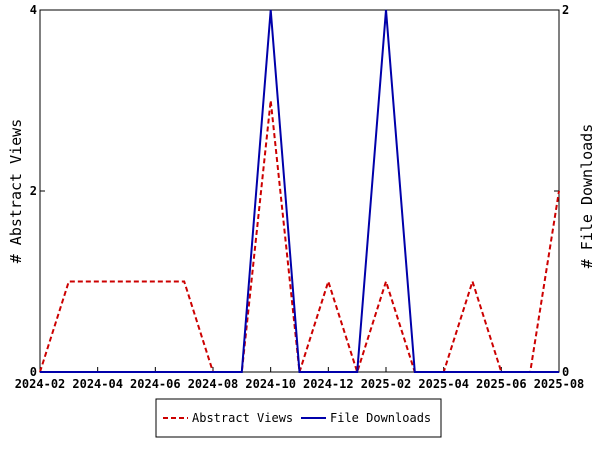 The image size is (600, 455). Describe the element at coordinates (270, 384) in the screenshot. I see `x-tick-label: 2024-10` at that location.